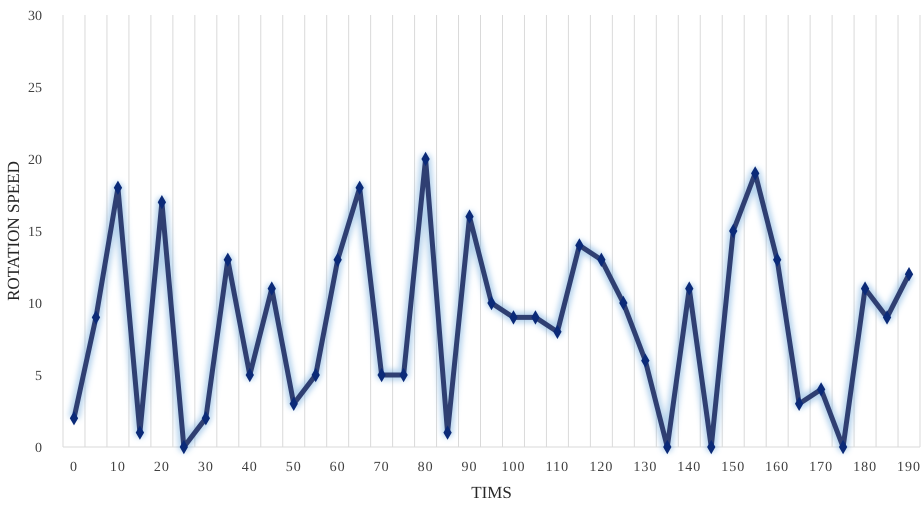  What do you see at coordinates (513, 467) in the screenshot?
I see `x-tick-label: 100` at bounding box center [513, 467].